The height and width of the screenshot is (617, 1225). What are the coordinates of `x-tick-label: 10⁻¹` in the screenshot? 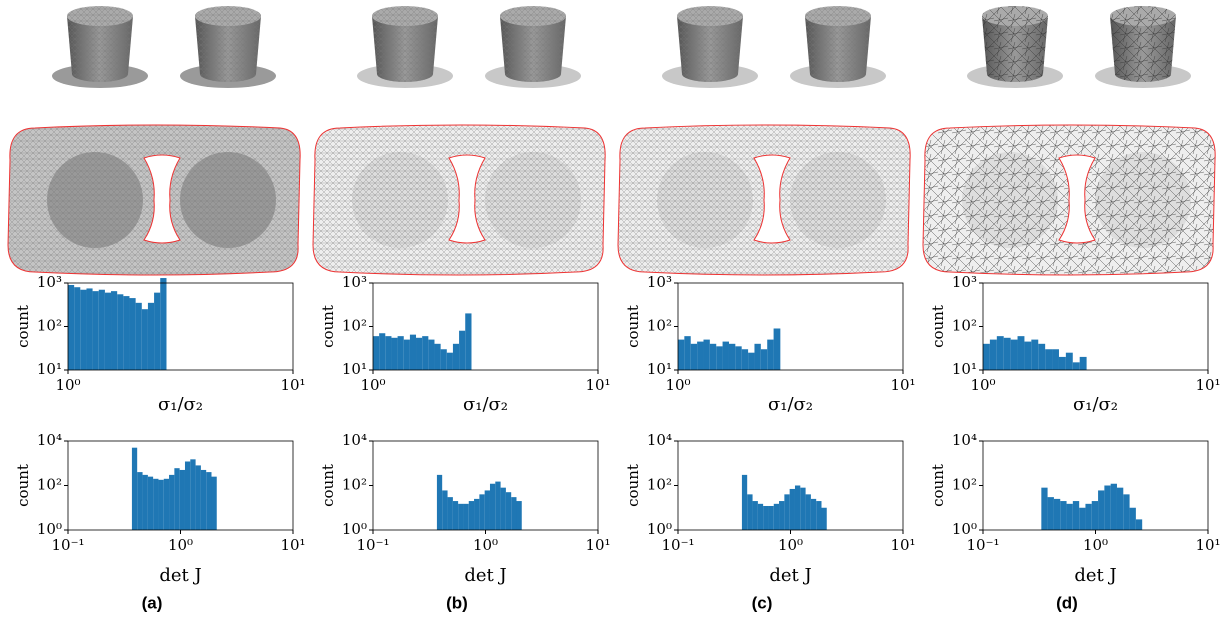 It's located at (372, 545).